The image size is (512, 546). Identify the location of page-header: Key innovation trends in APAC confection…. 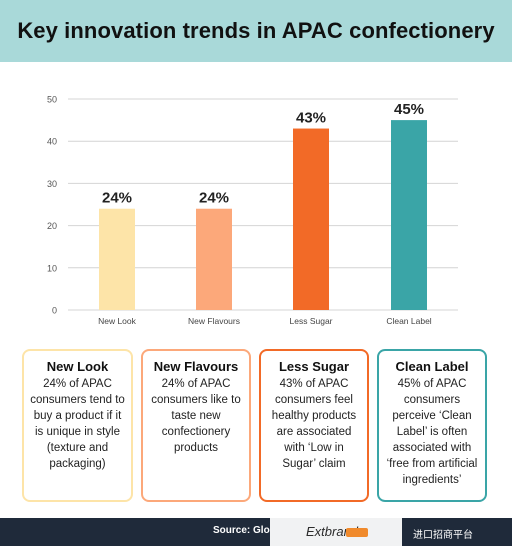
(256, 31).